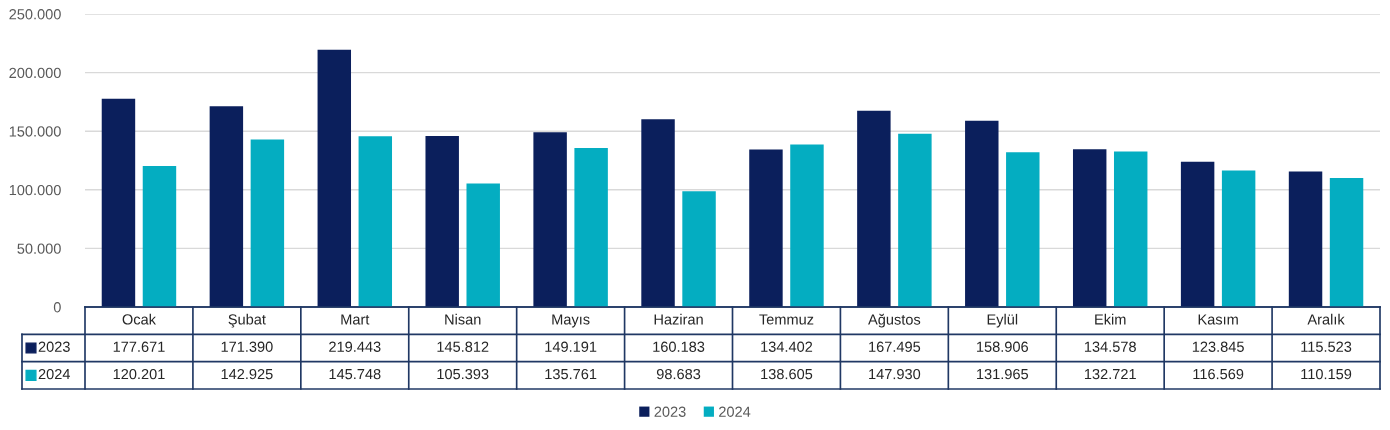 This screenshot has height=430, width=1390. What do you see at coordinates (1326, 346) in the screenshot?
I see `data-label: 115.523` at bounding box center [1326, 346].